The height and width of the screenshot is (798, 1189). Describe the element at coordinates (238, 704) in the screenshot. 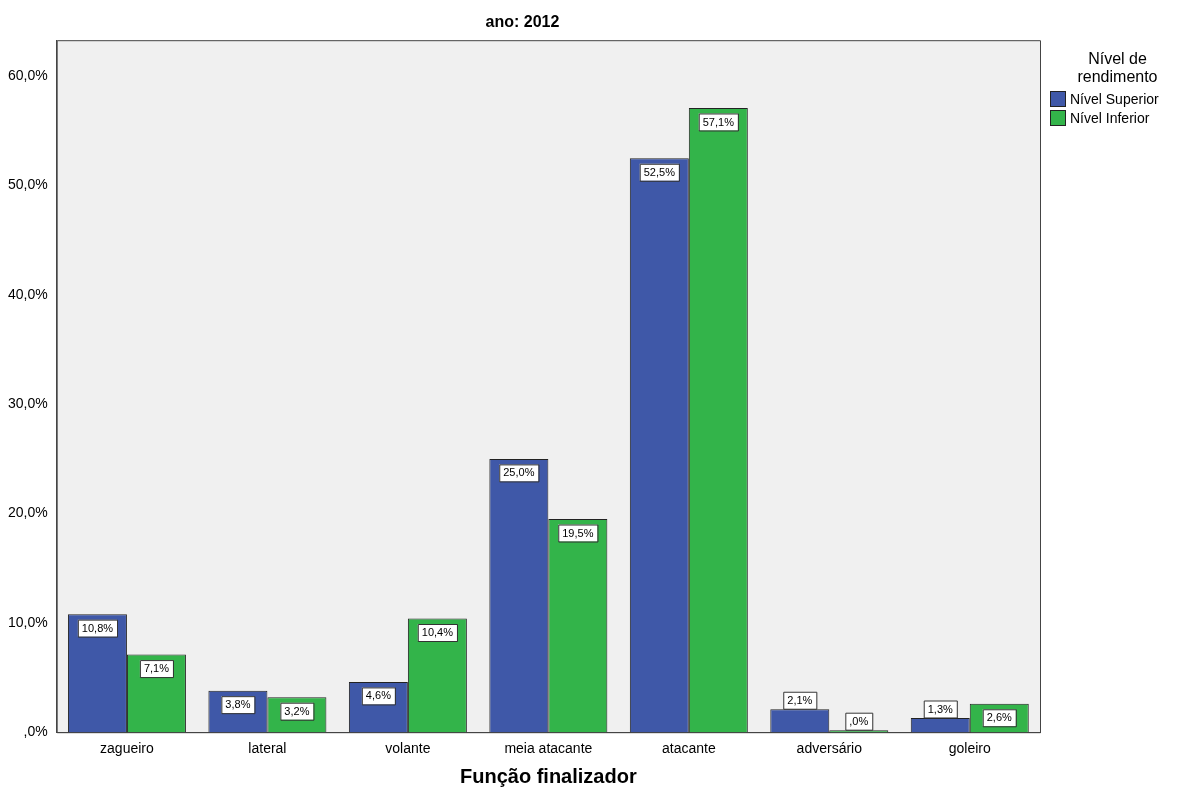

I see `data-label: 3,8%` at that location.